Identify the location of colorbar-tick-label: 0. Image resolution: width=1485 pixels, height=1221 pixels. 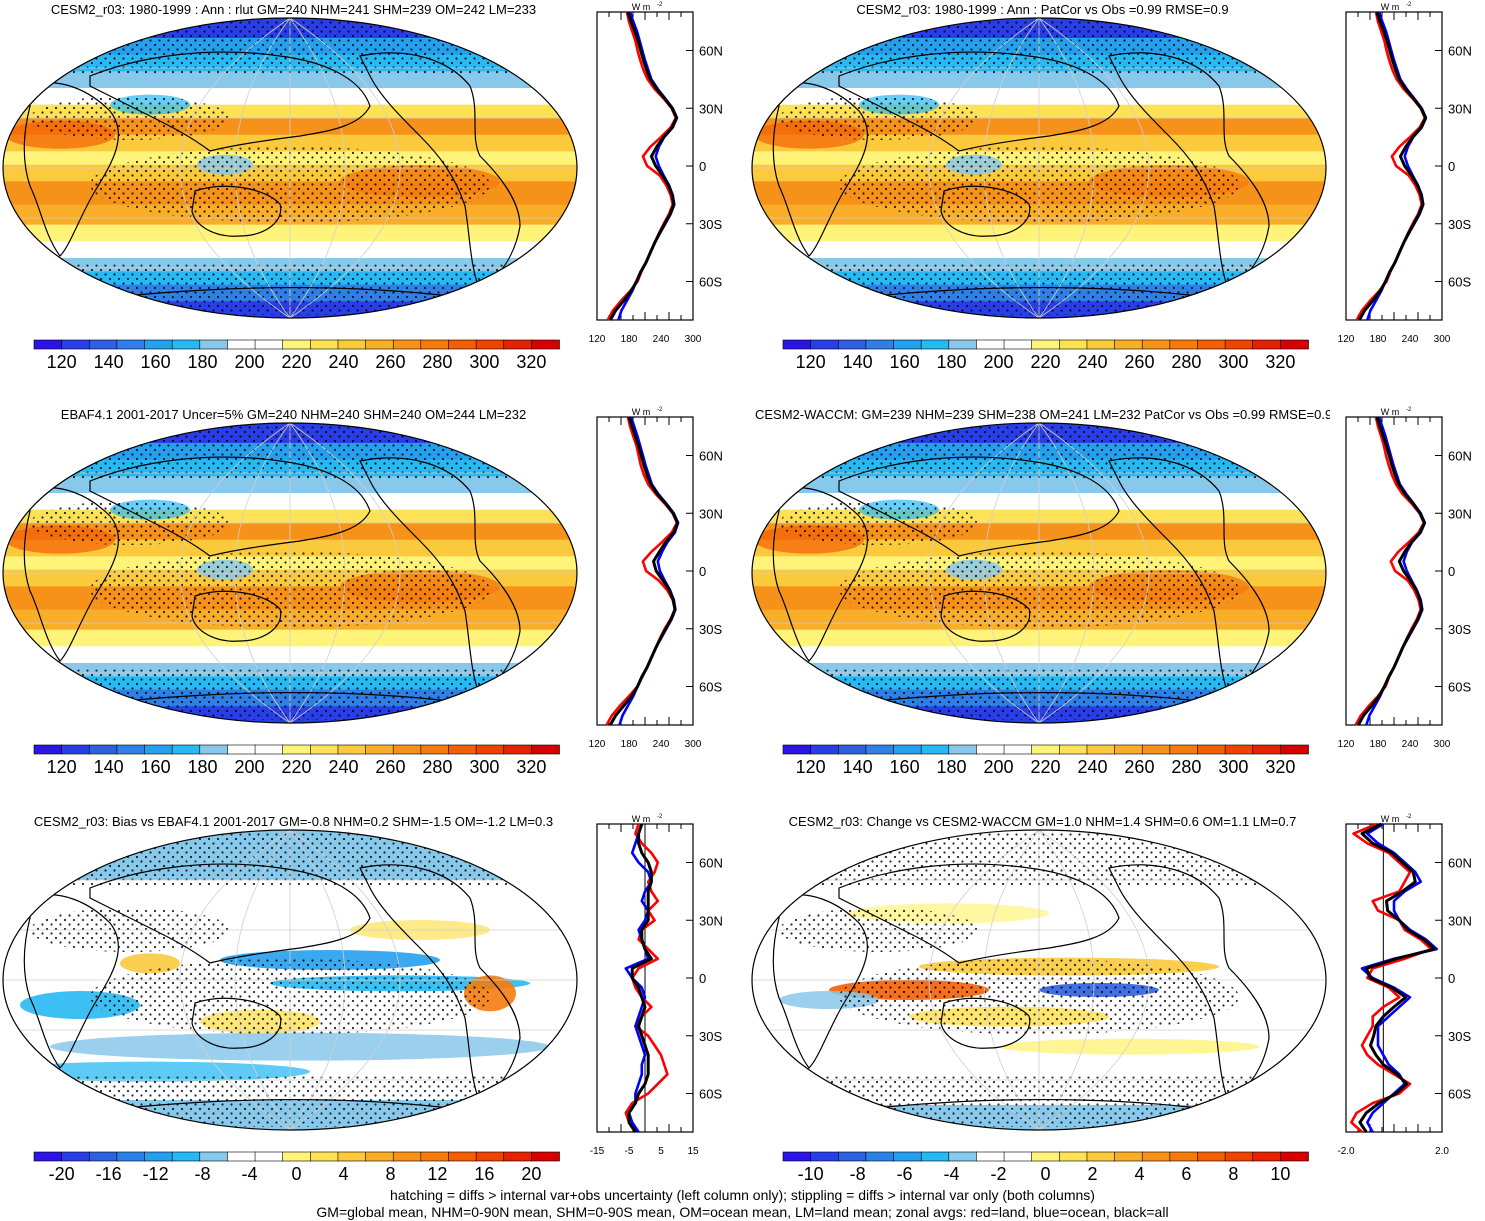
(1045, 1173).